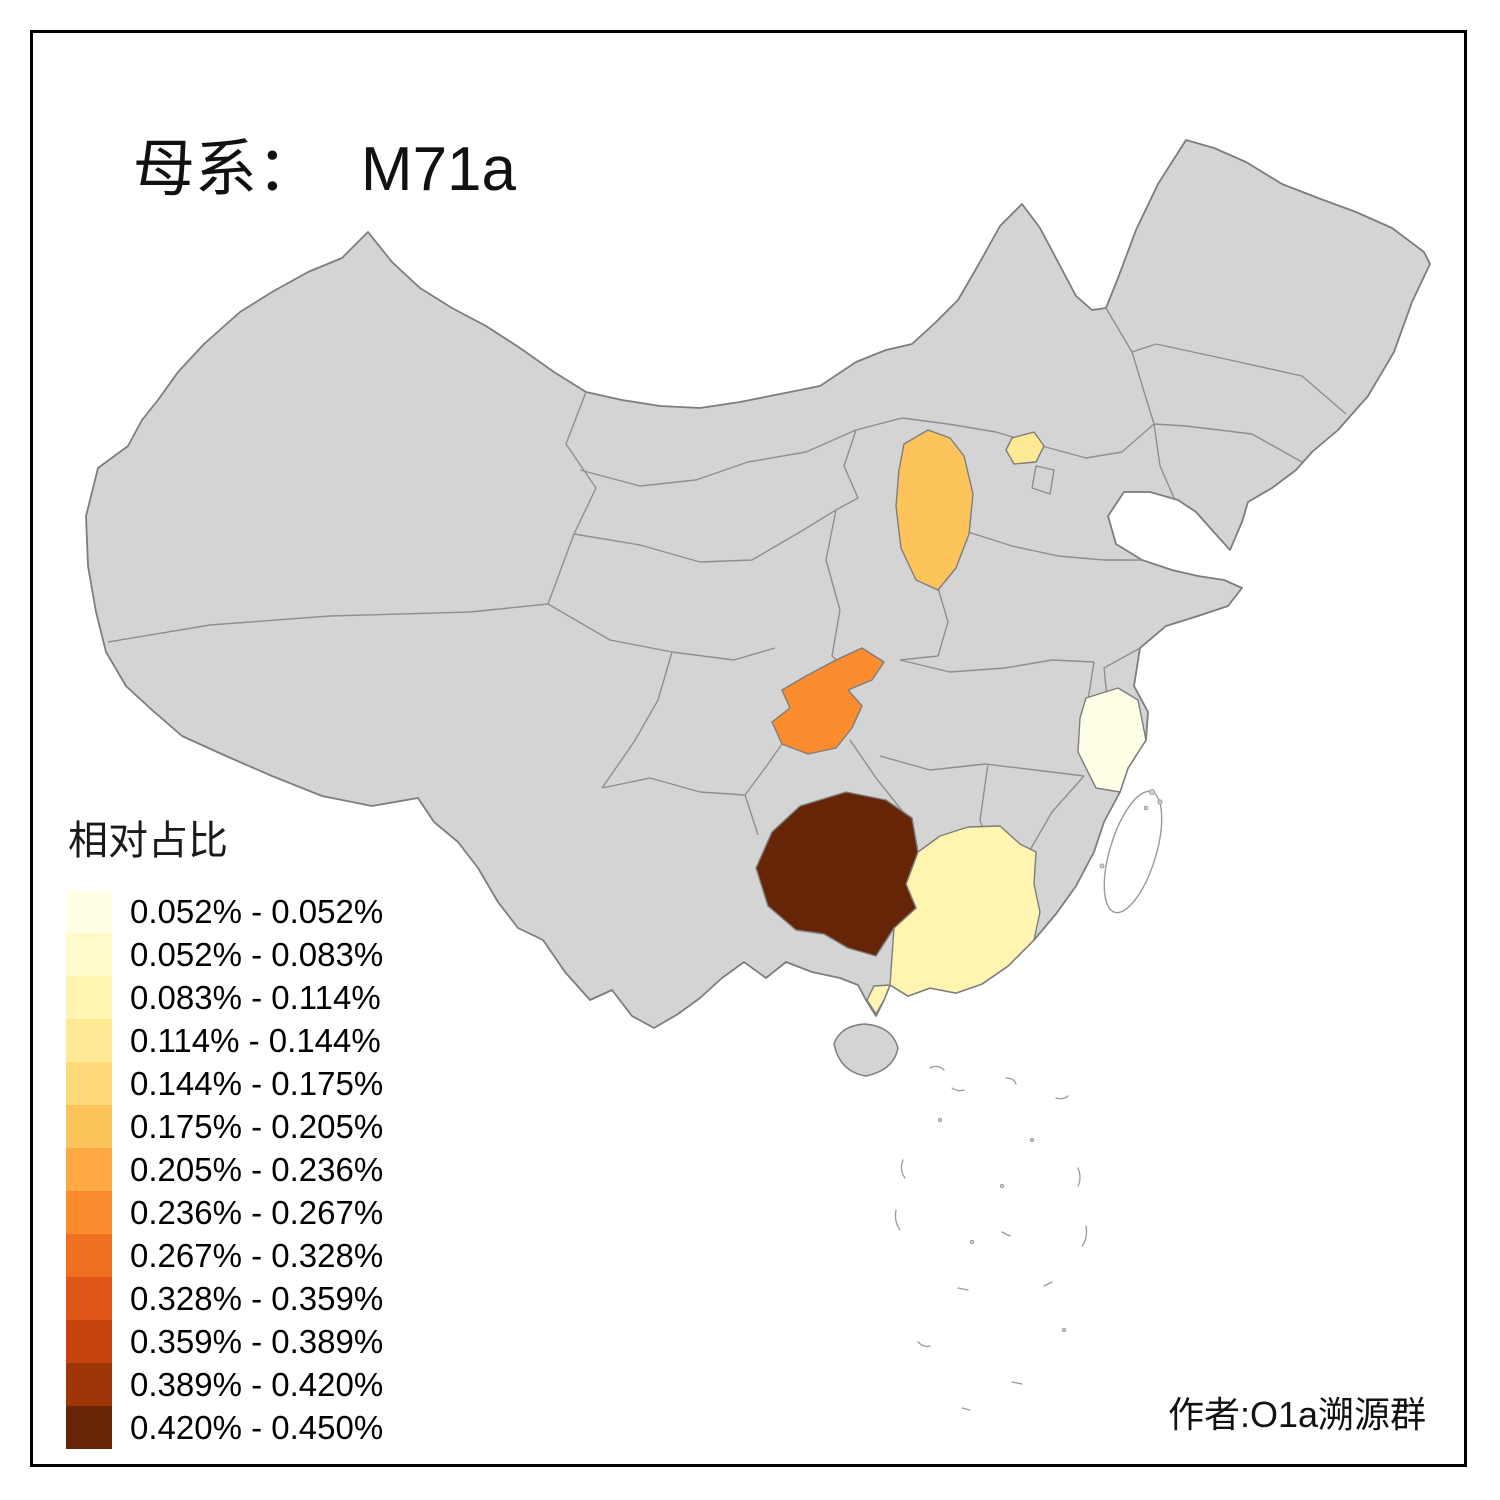  I want to click on legend-label: 0.328% - 0.359%, so click(257, 1298).